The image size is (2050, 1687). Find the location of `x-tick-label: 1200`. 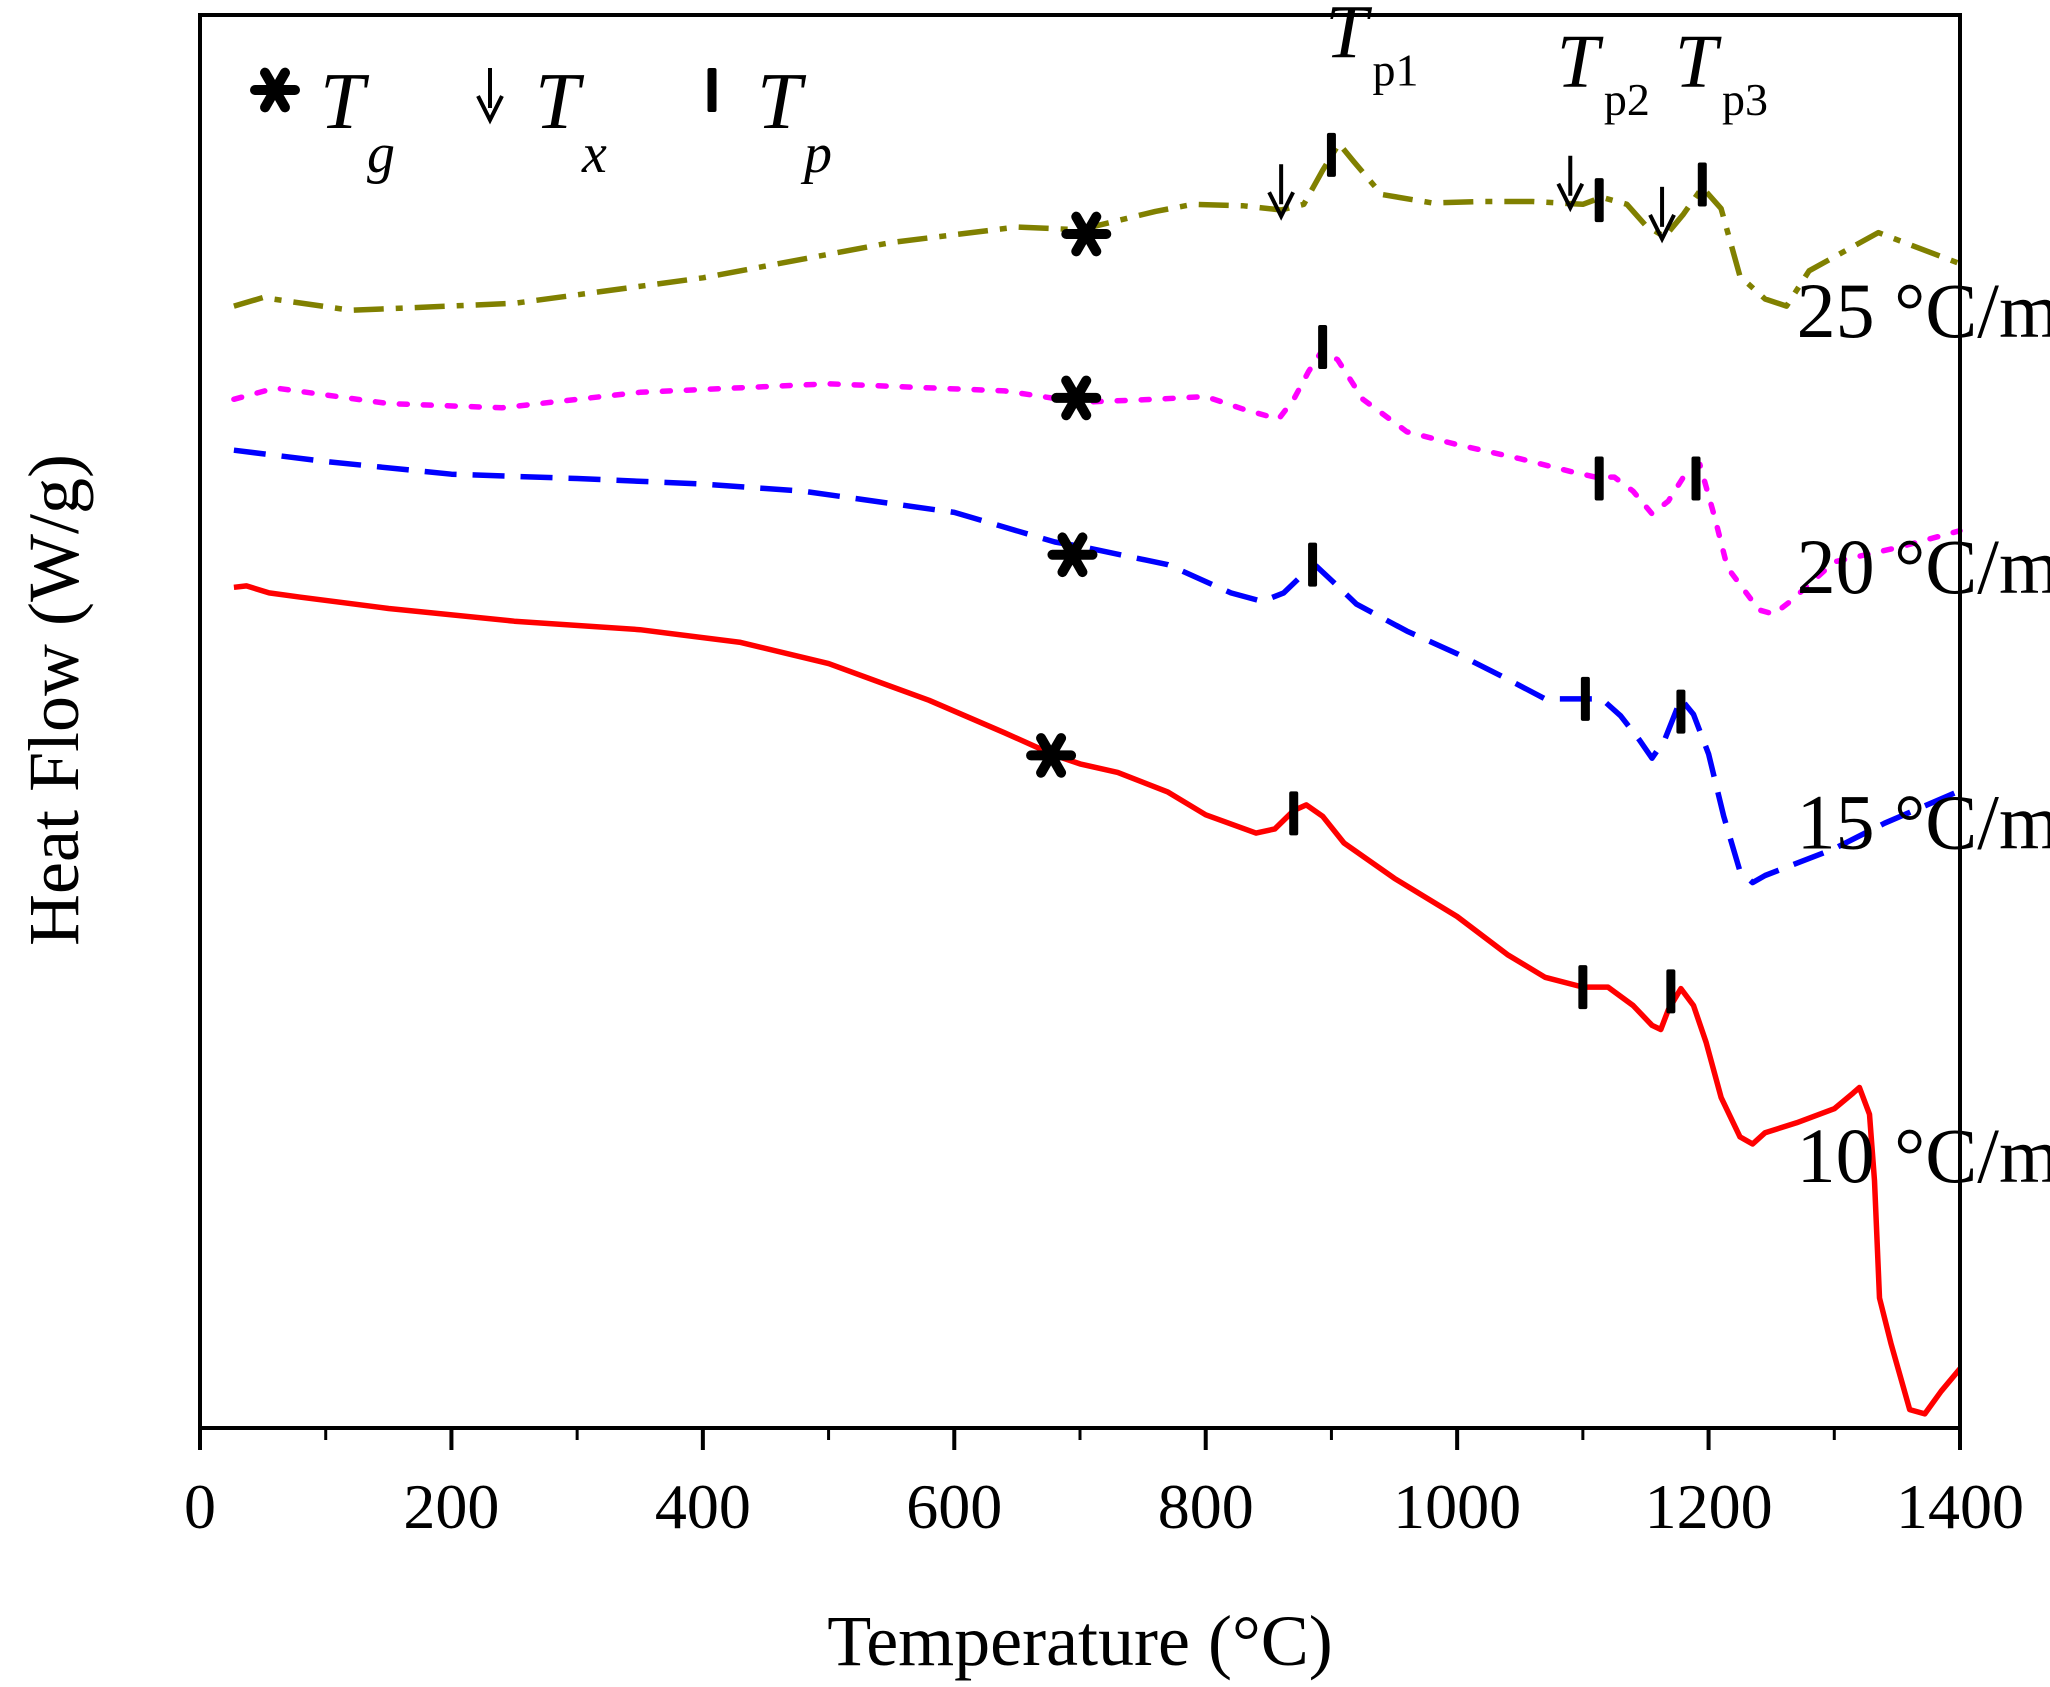

x-tick-label: 1200 is located at coordinates (1709, 1506).